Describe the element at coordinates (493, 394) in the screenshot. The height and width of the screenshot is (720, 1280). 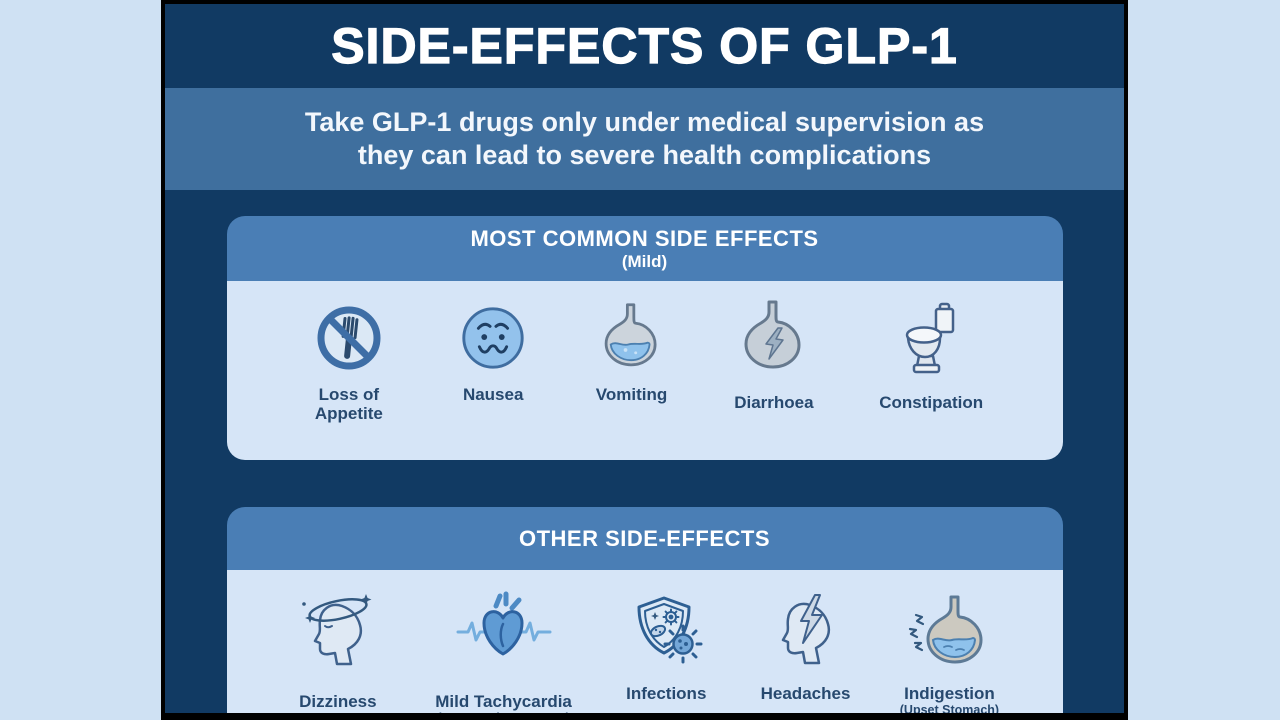
I see `item-label: Nausea` at that location.